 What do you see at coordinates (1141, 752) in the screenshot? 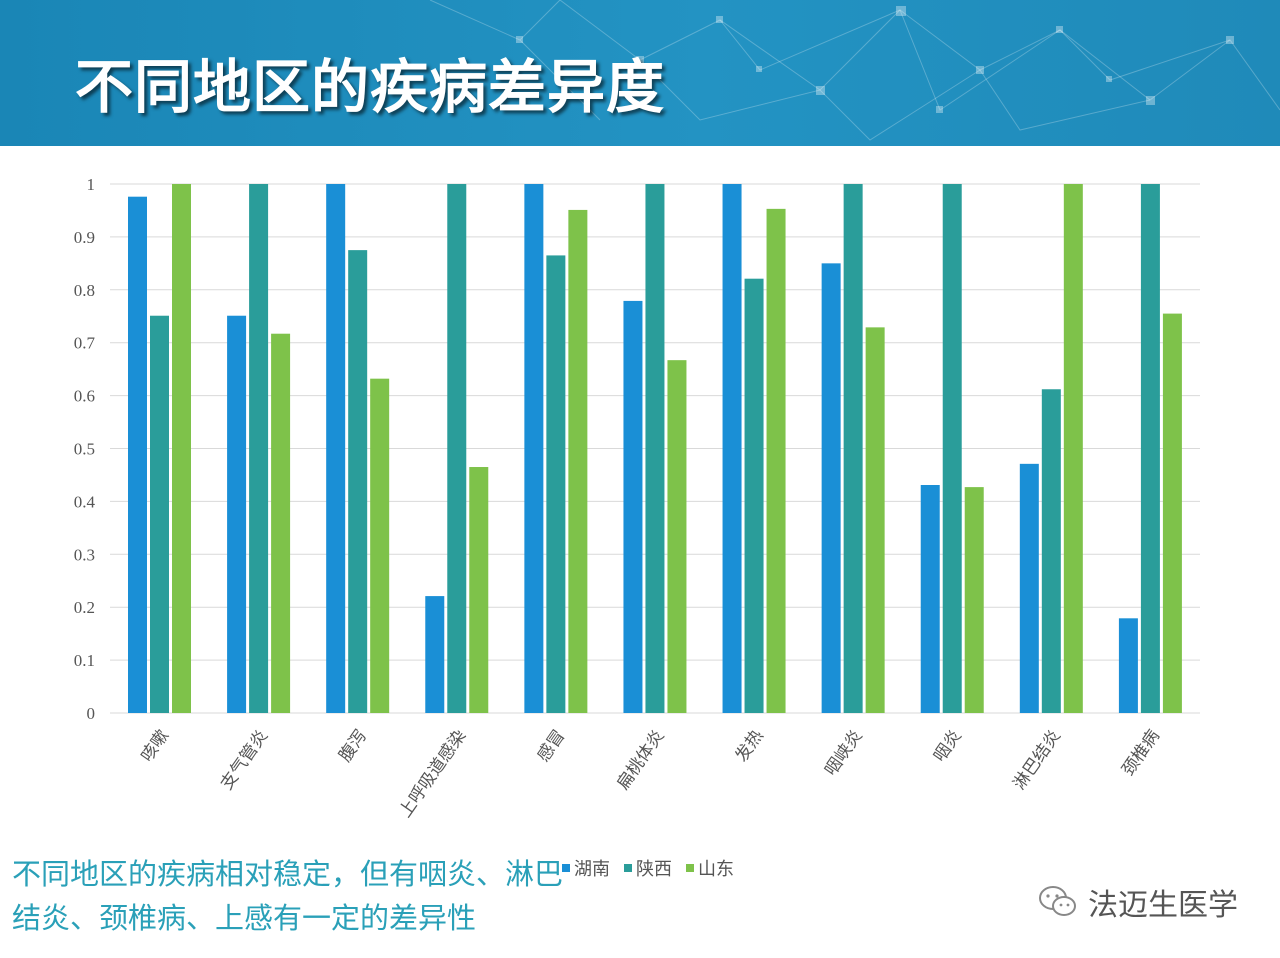
I see `x-tick-label: 颈椎病` at bounding box center [1141, 752].